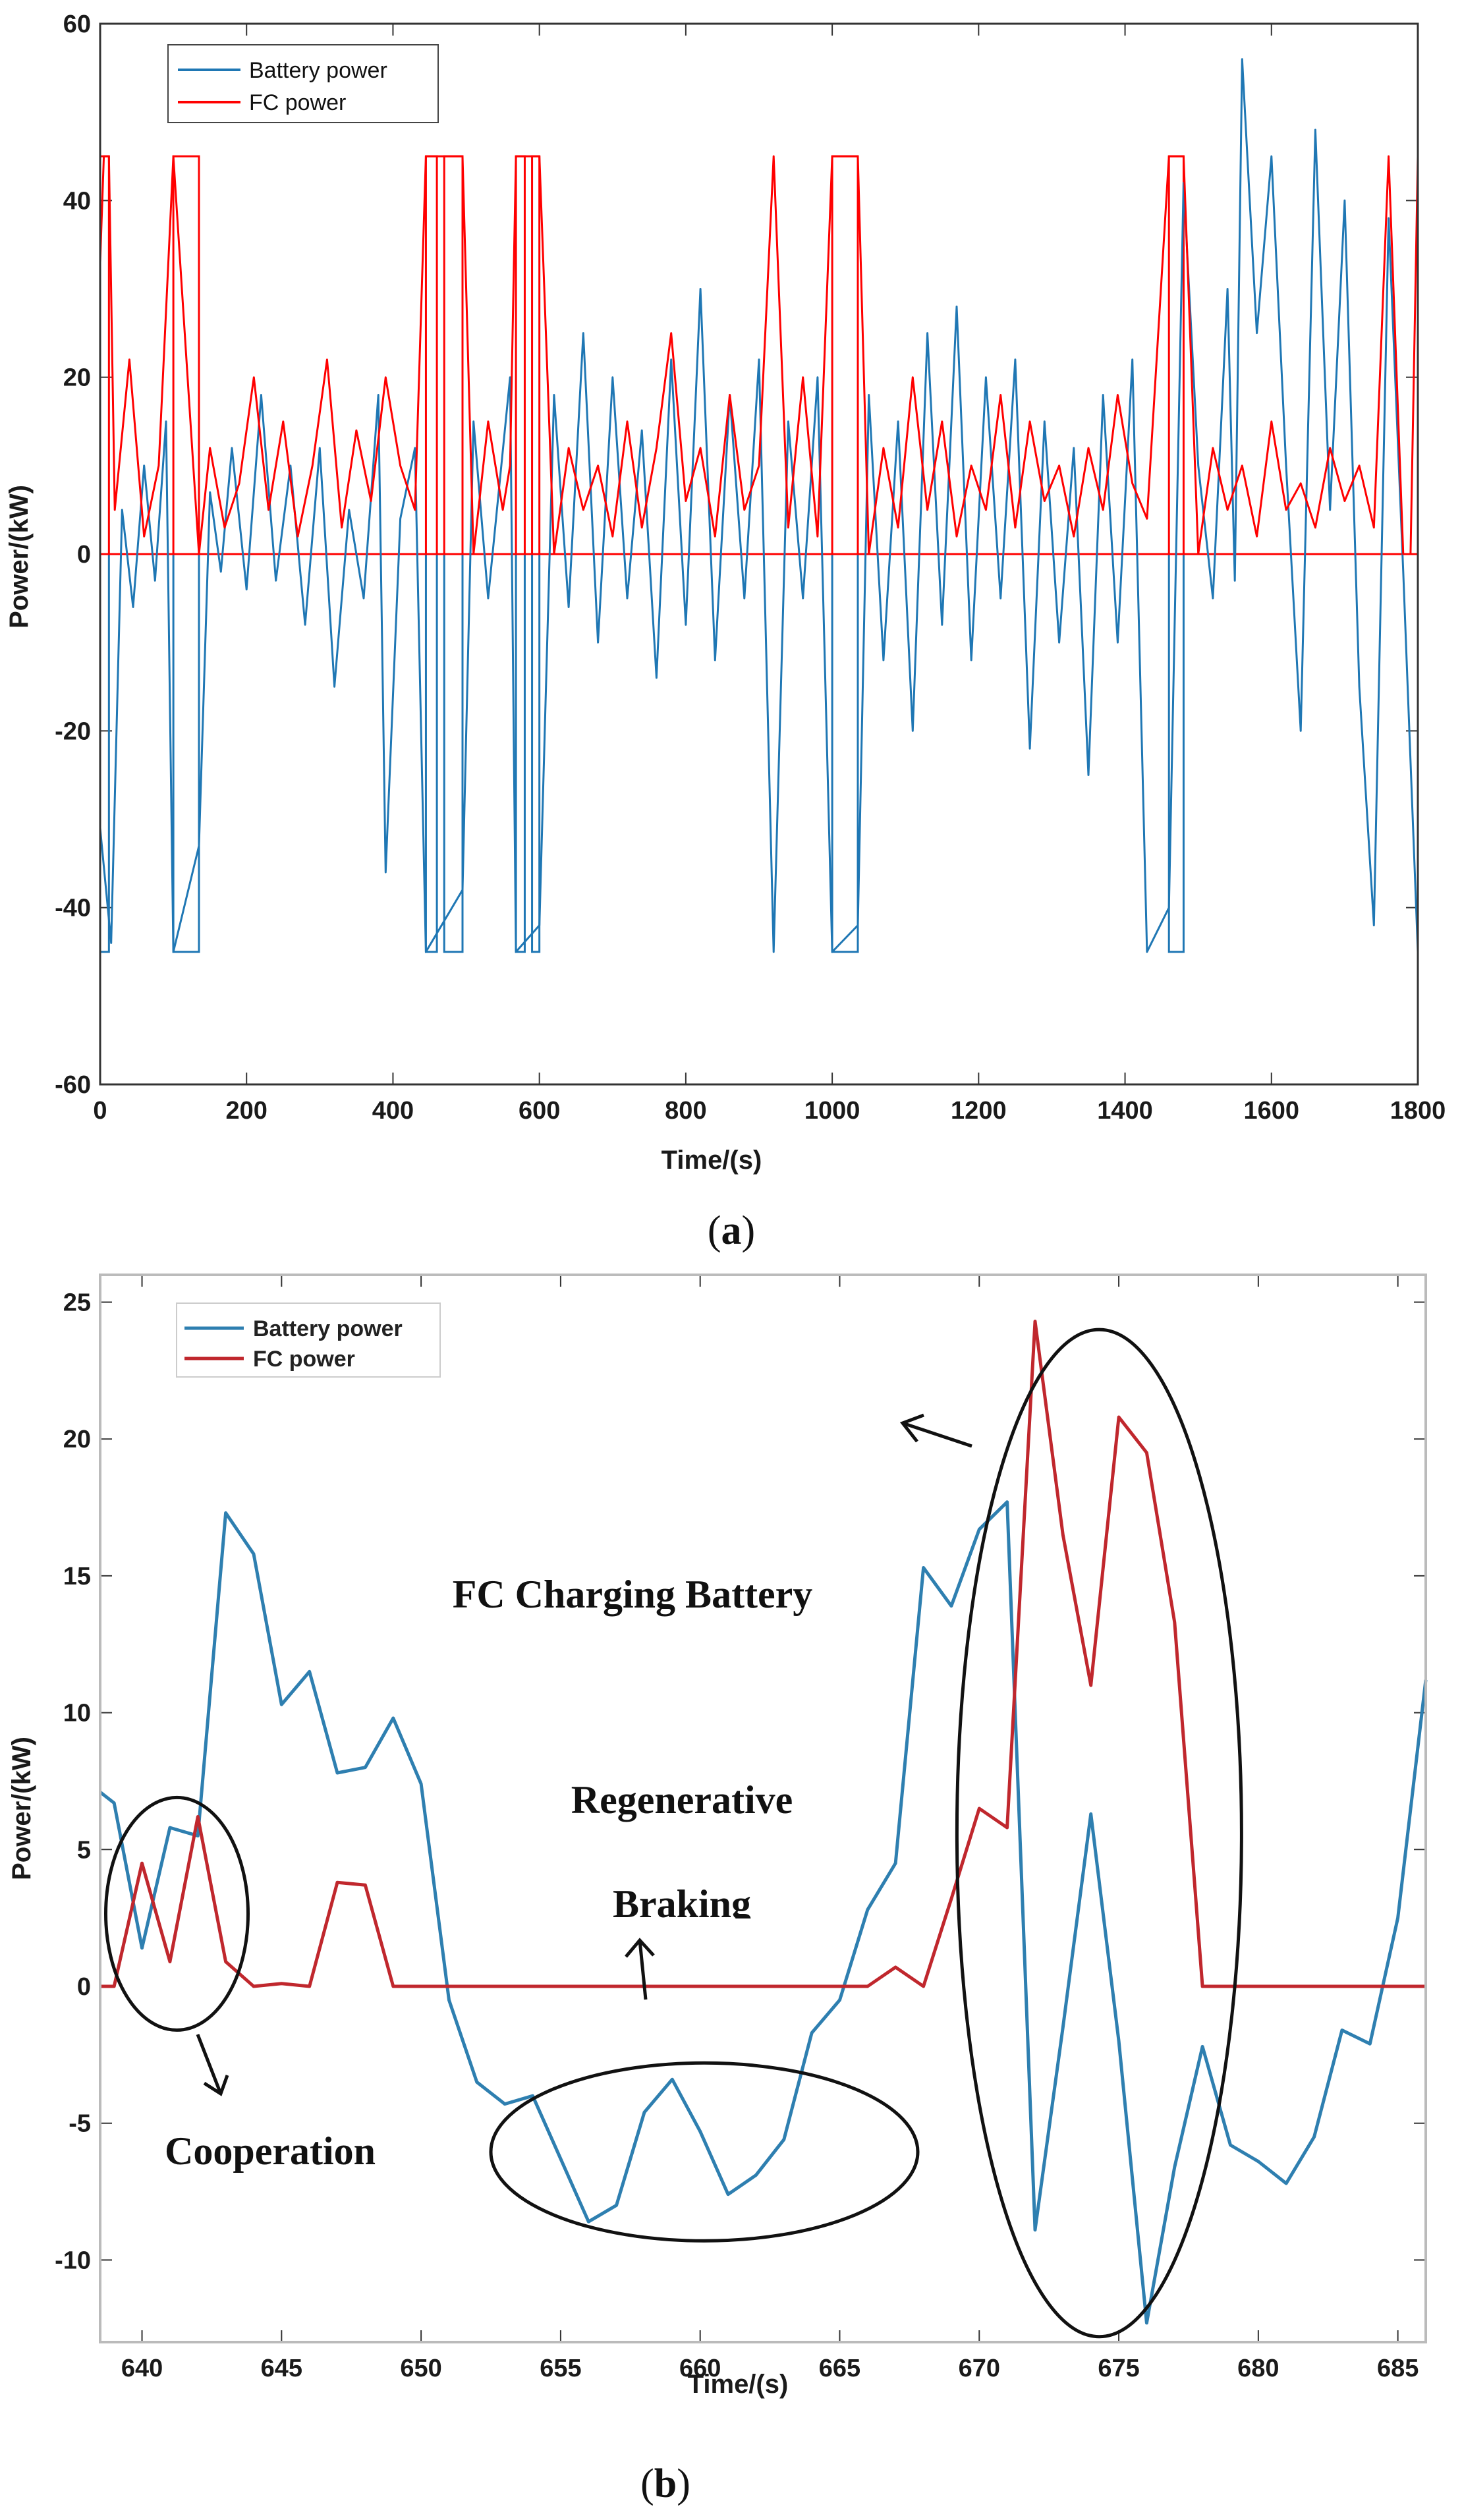 The width and height of the screenshot is (1462, 2520). Describe the element at coordinates (539, 1111) in the screenshot. I see `chart-a-xtick-label: 600` at that location.